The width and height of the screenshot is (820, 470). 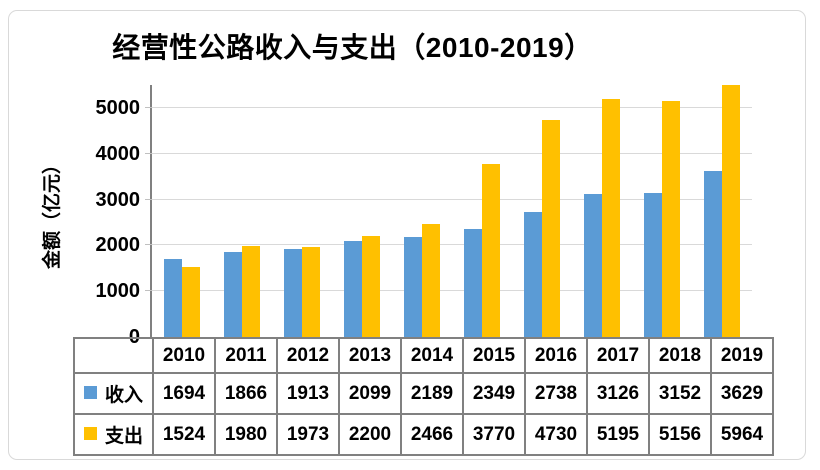 What do you see at coordinates (118, 107) in the screenshot?
I see `y-tick-label: 5000` at bounding box center [118, 107].